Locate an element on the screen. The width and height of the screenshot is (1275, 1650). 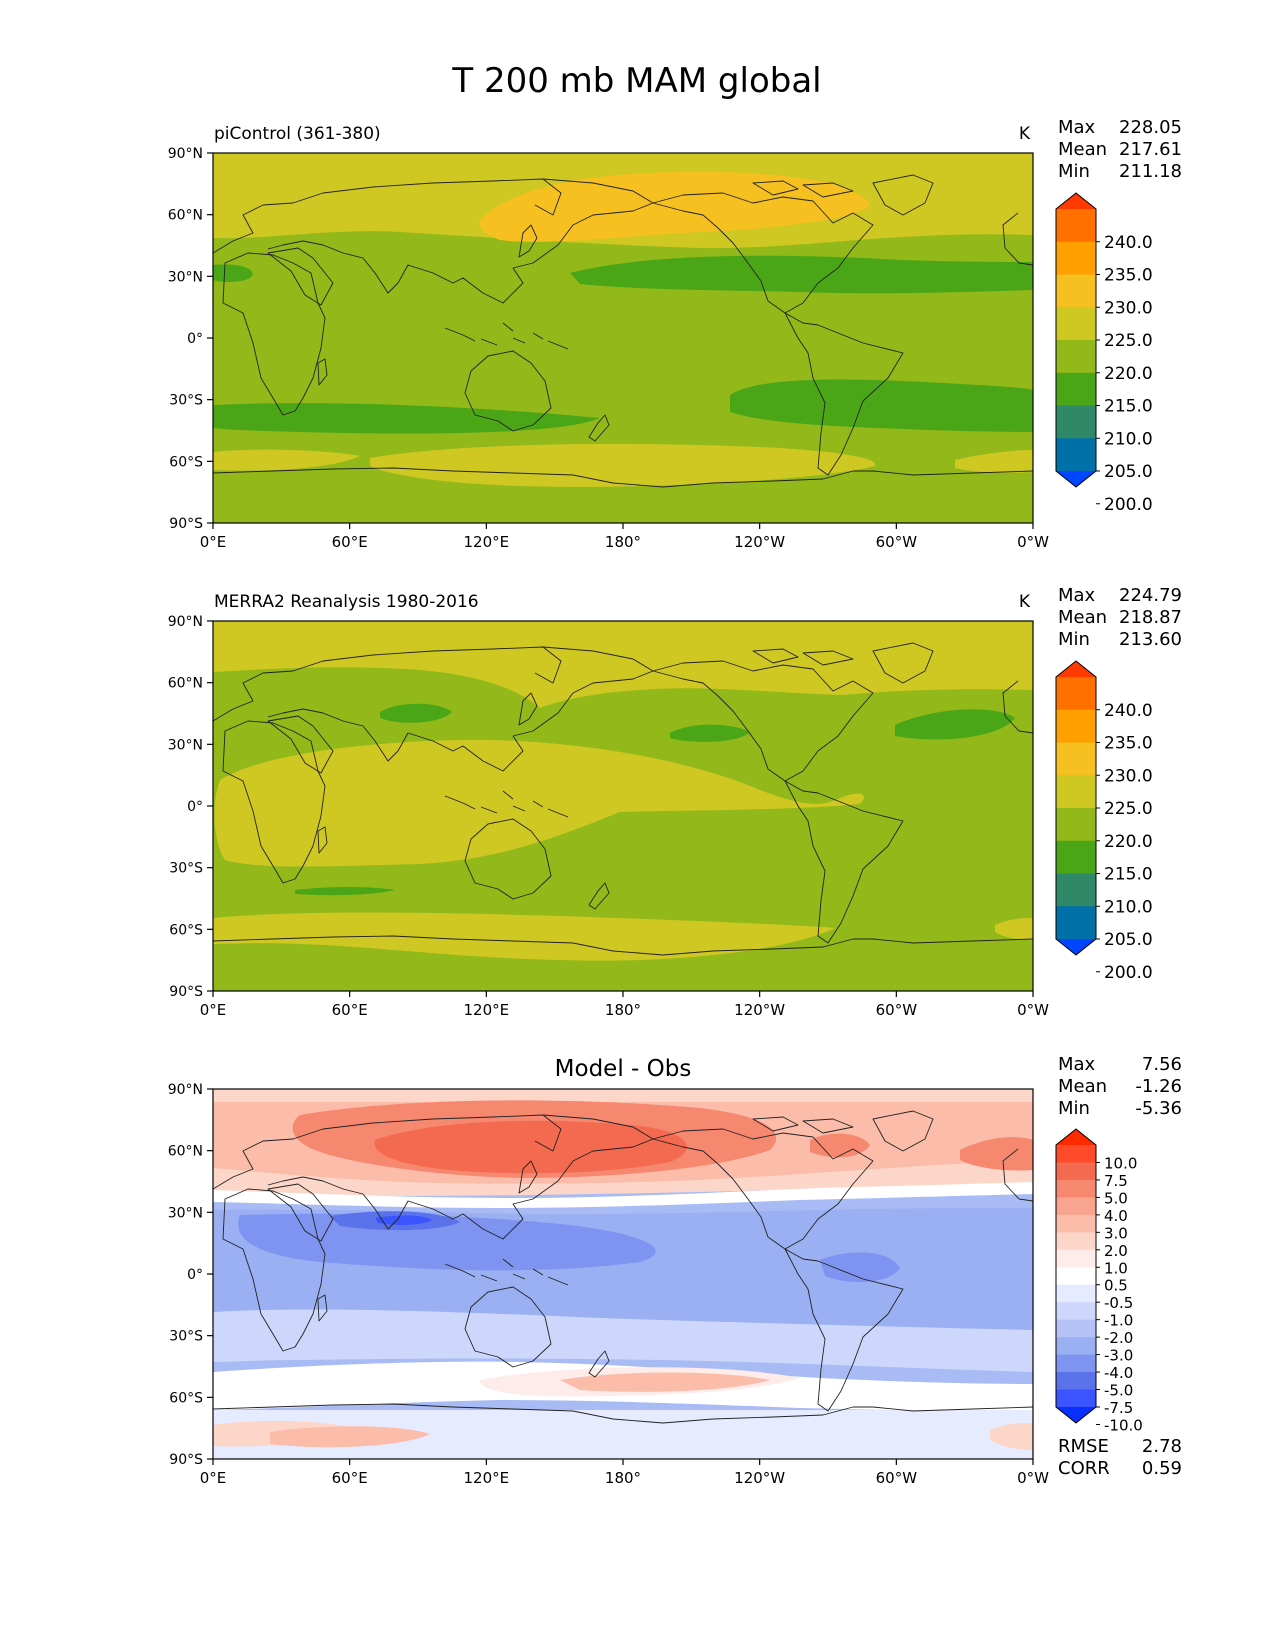
colorbar-level-label: 5.0 is located at coordinates (1116, 1198).